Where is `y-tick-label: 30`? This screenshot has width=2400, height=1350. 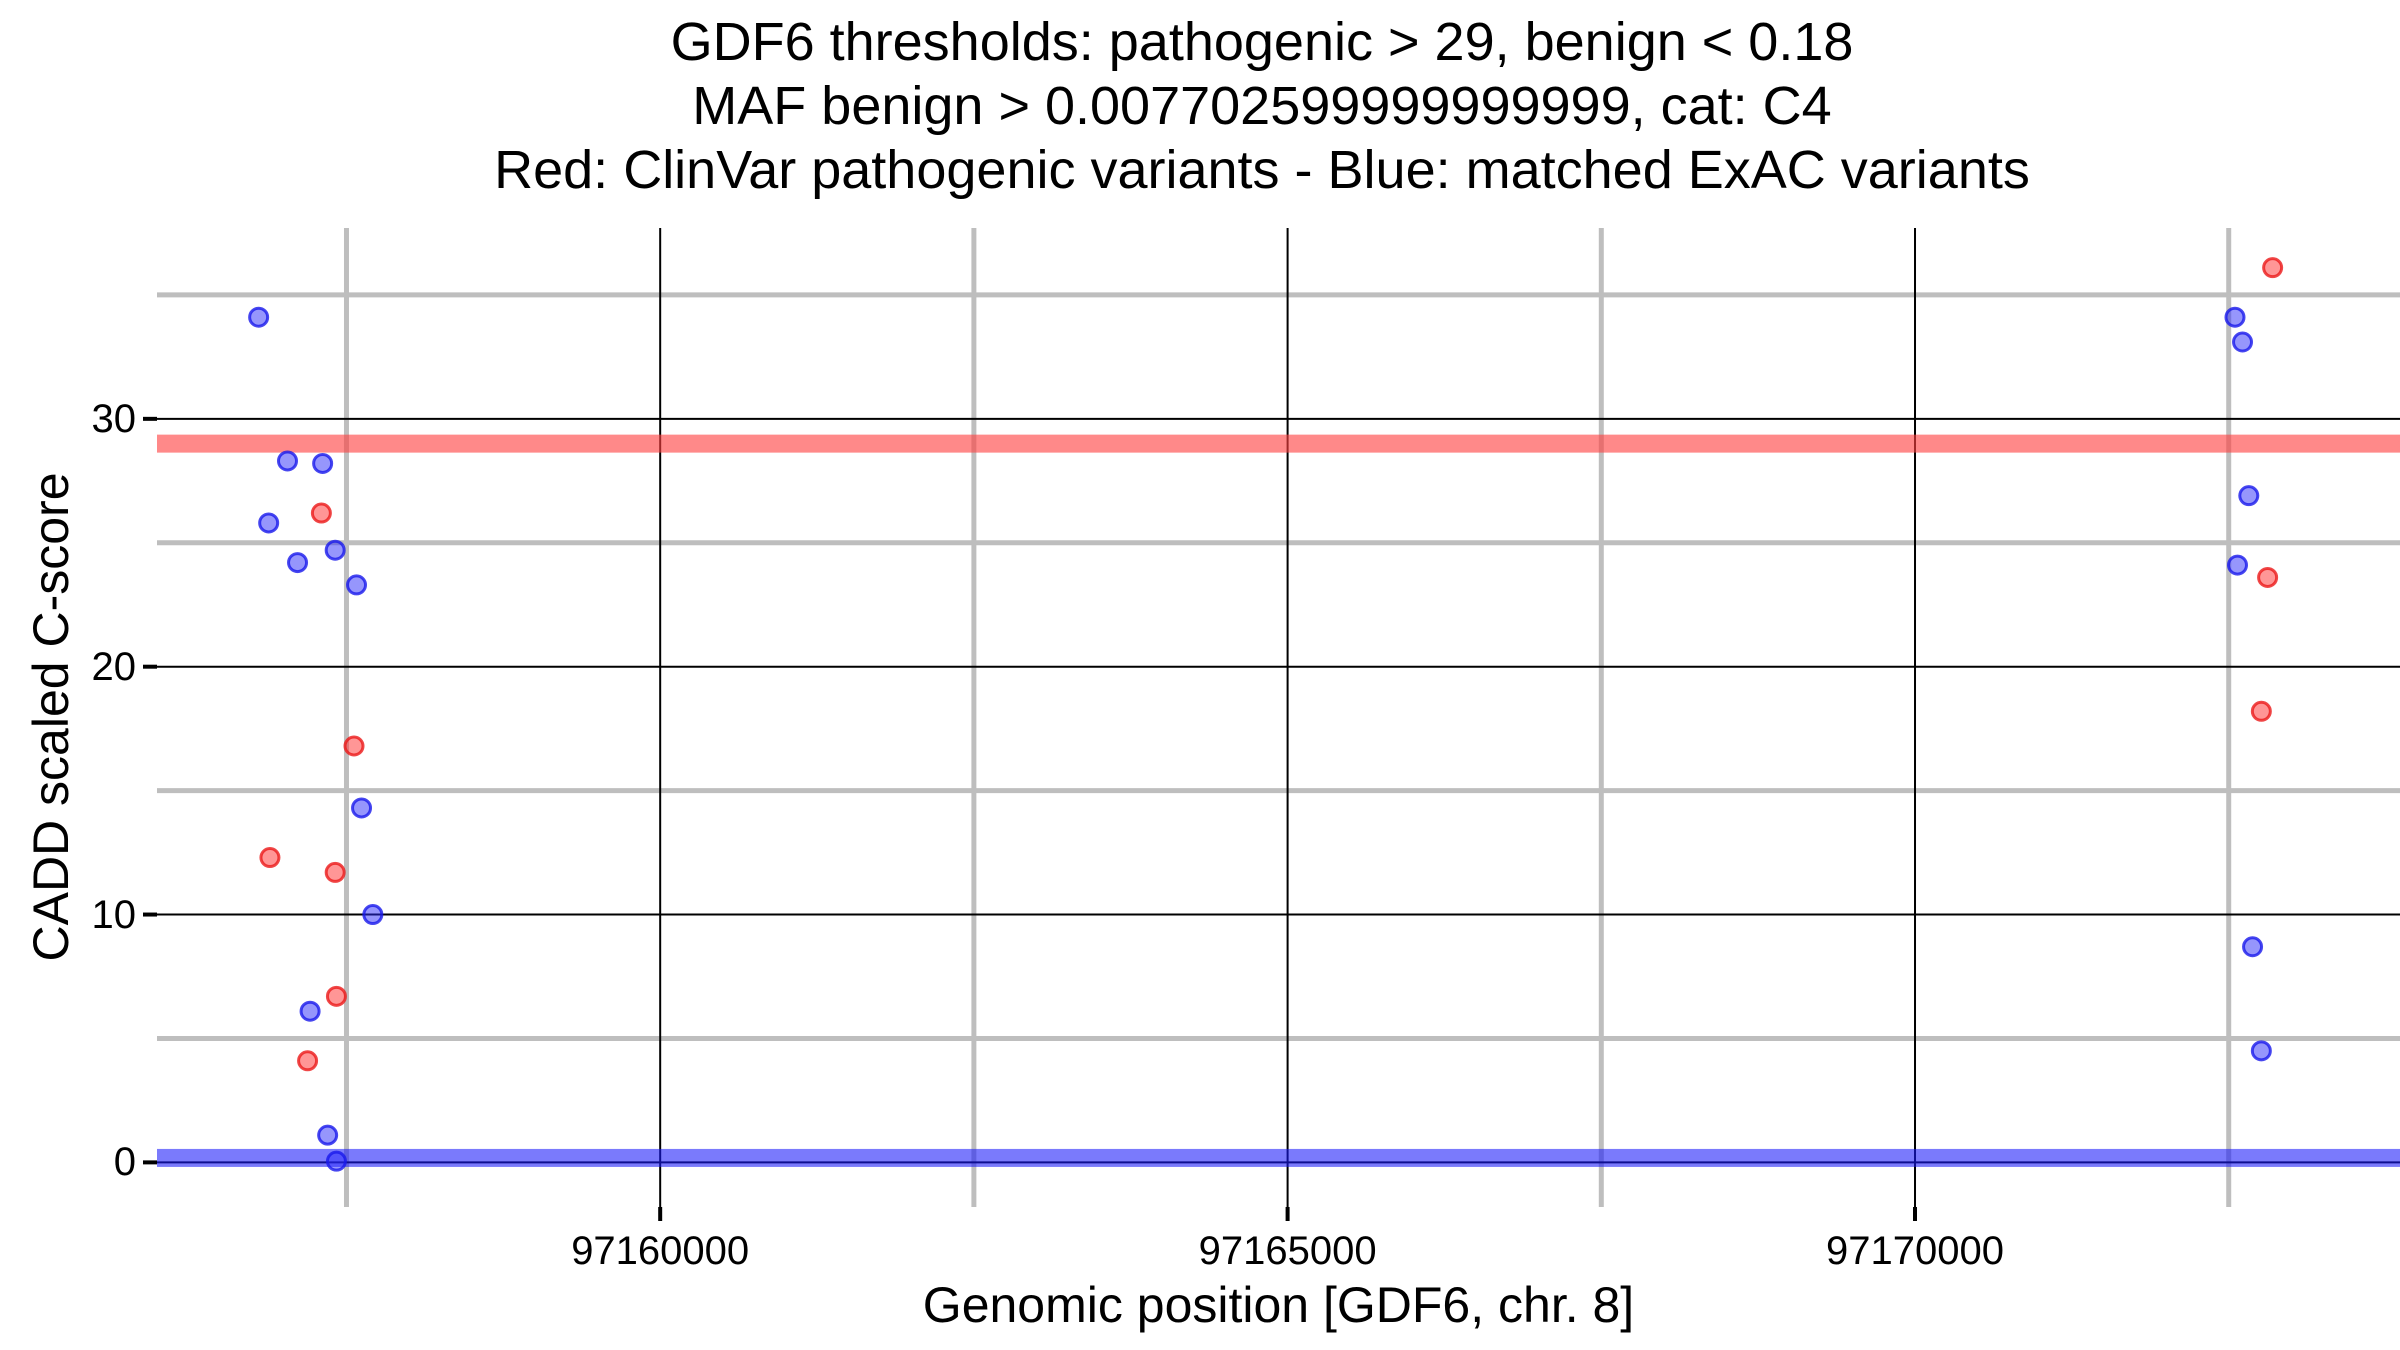 y-tick-label: 30 is located at coordinates (114, 418).